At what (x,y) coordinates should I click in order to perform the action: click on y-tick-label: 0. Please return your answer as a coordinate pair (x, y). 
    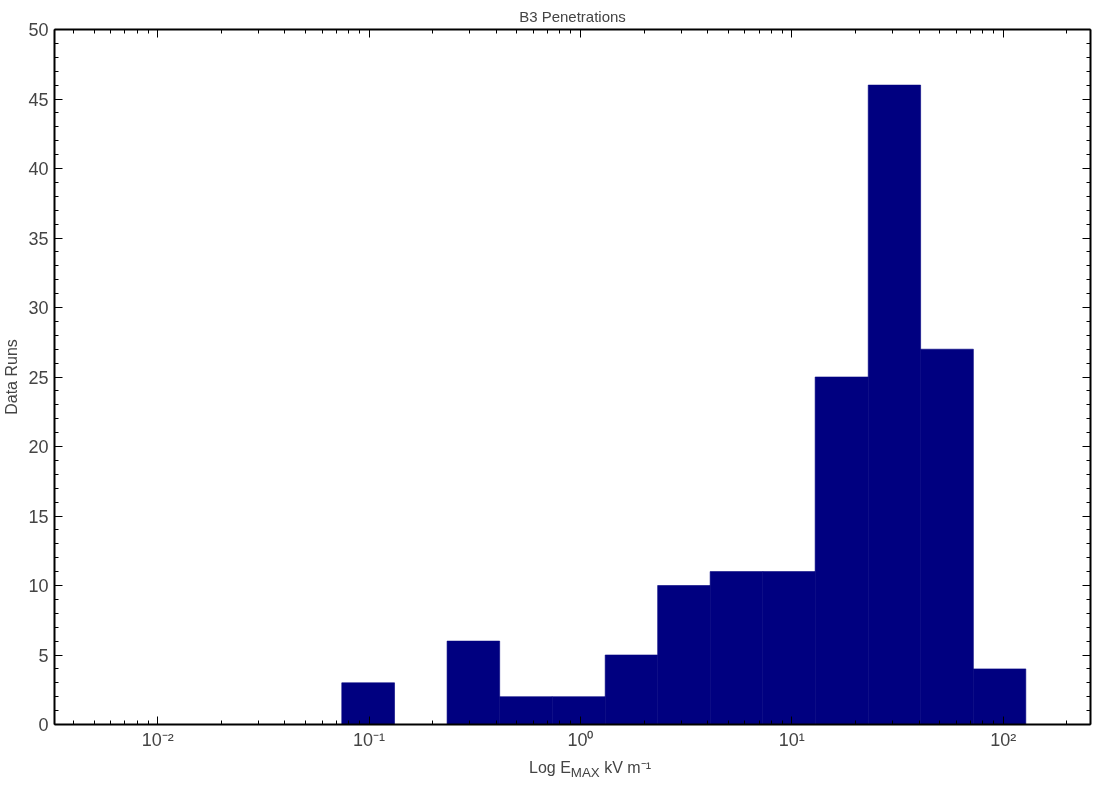
    Looking at the image, I should click on (43, 725).